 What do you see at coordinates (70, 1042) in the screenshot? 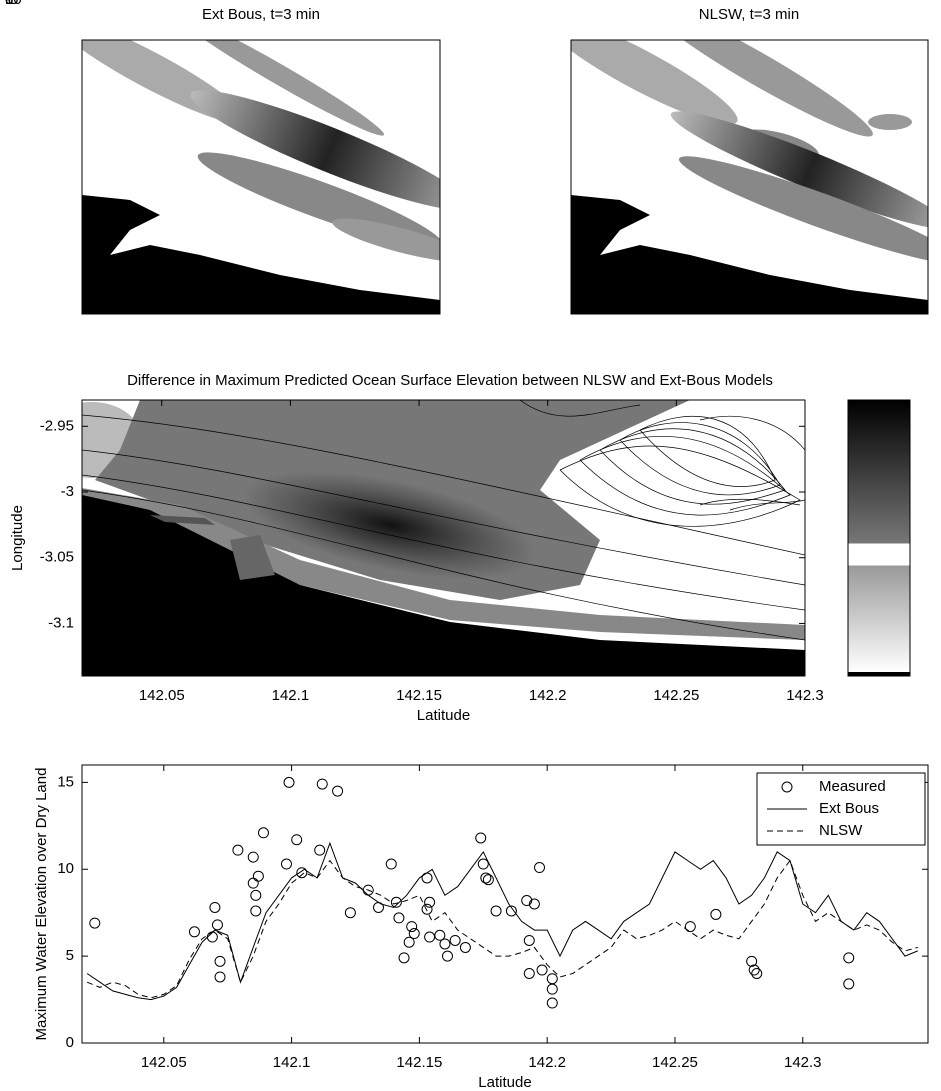
I see `y-tick-label: 0` at bounding box center [70, 1042].